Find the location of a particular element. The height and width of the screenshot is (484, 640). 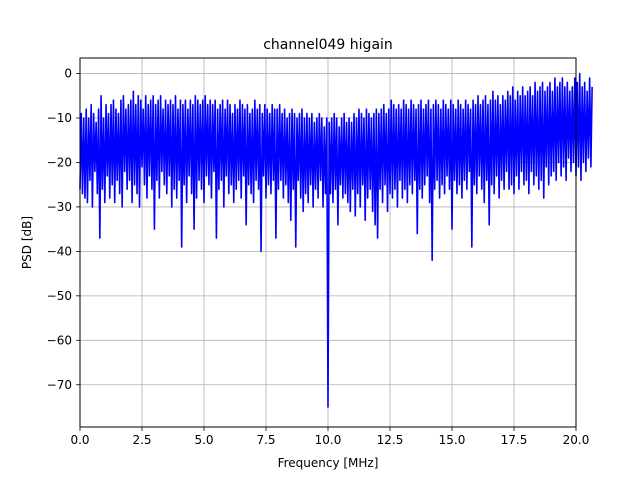

chart-title: channel049 higain is located at coordinates (328, 45).